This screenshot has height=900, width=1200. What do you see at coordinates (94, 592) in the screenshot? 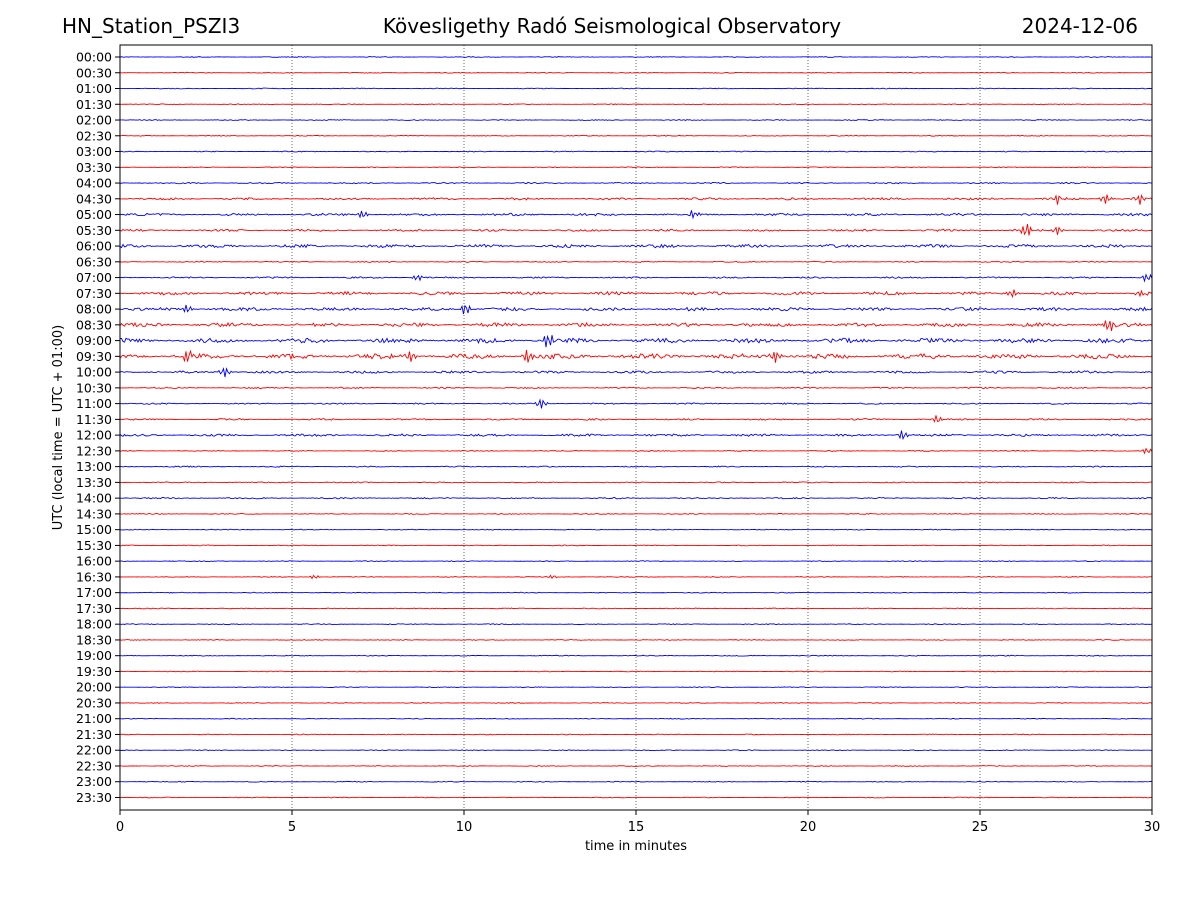
I see `y-tick-label: 17:00` at bounding box center [94, 592].